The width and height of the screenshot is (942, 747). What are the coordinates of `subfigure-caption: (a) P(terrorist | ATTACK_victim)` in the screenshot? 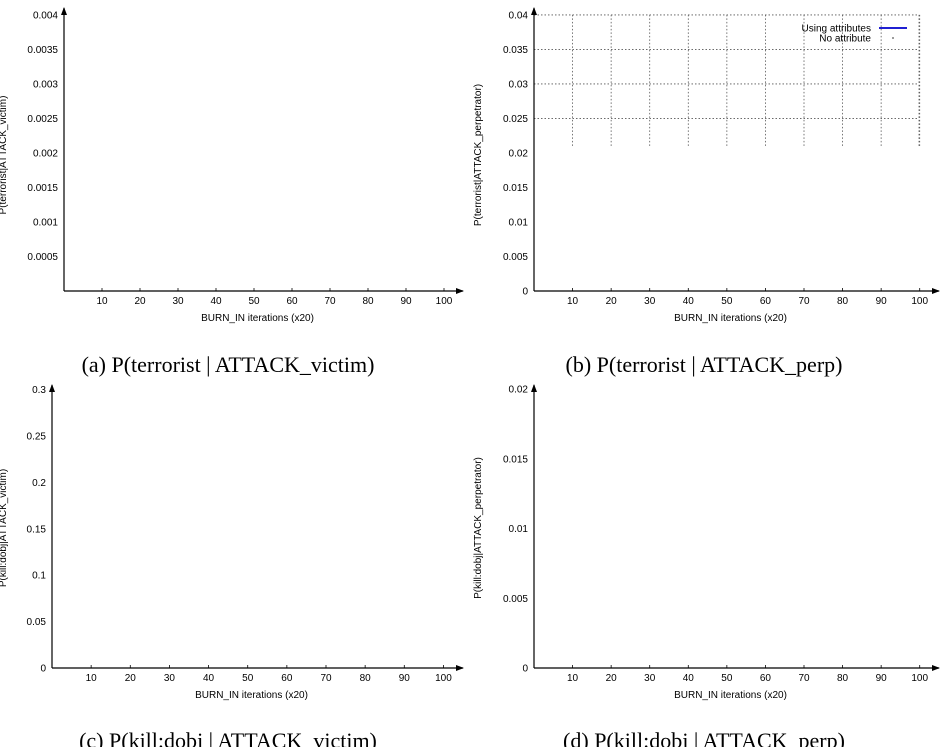 It's located at (228, 364).